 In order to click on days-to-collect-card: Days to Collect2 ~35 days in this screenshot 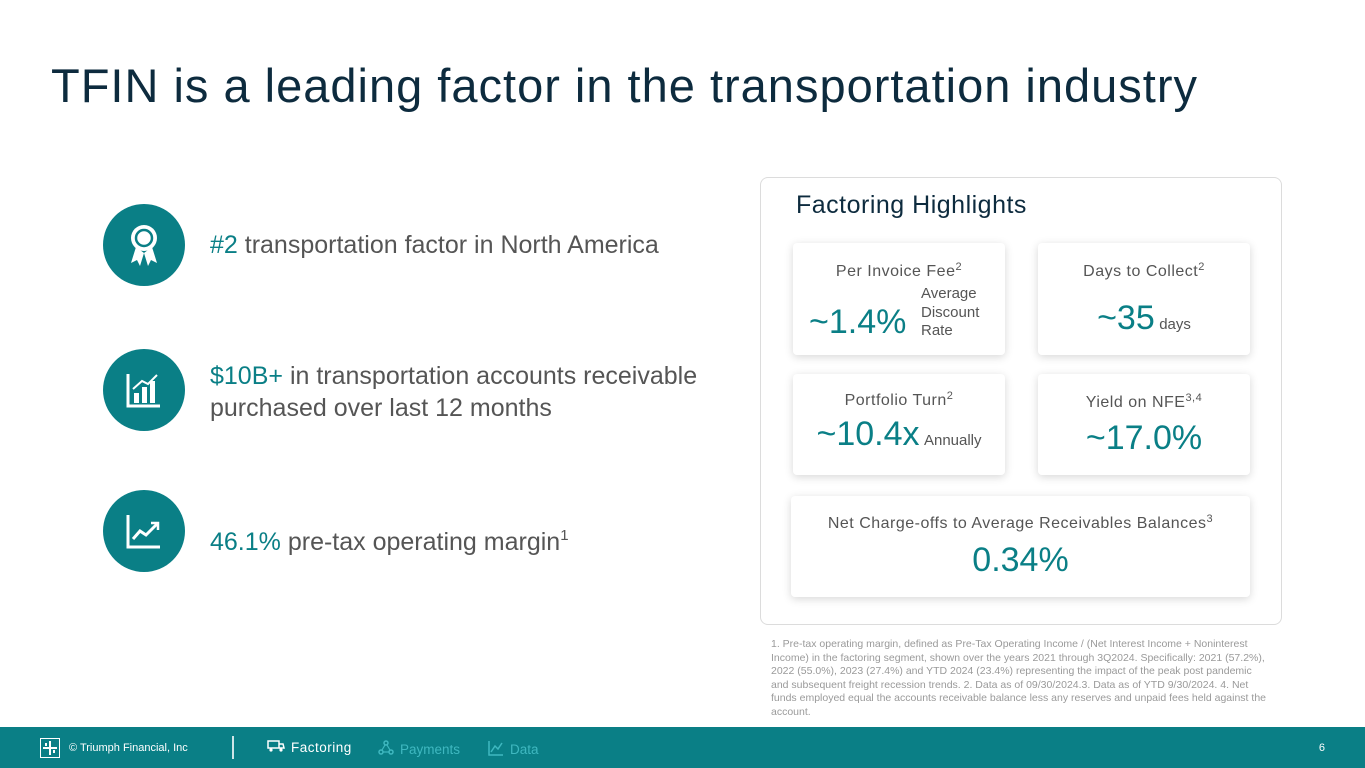, I will do `click(1144, 299)`.